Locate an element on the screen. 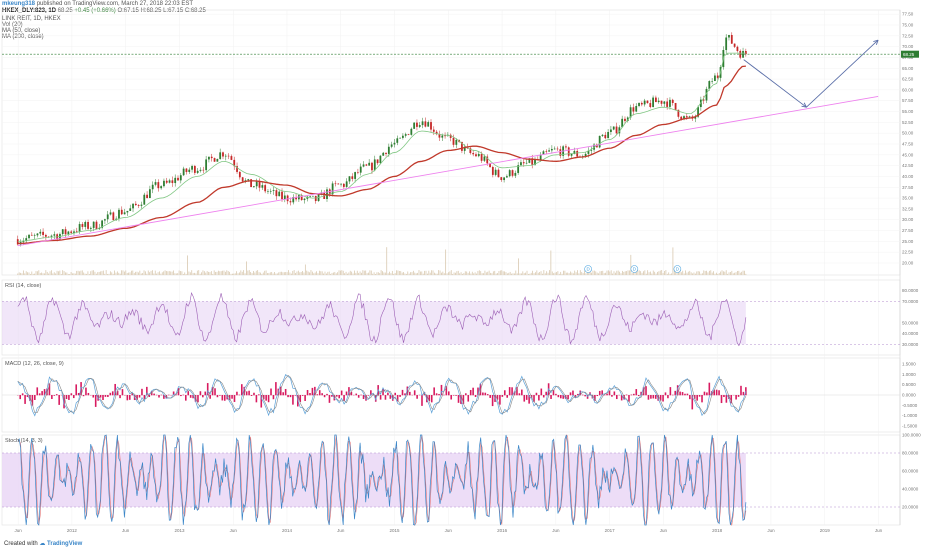  price-tick-label: 65.00 is located at coordinates (908, 68).